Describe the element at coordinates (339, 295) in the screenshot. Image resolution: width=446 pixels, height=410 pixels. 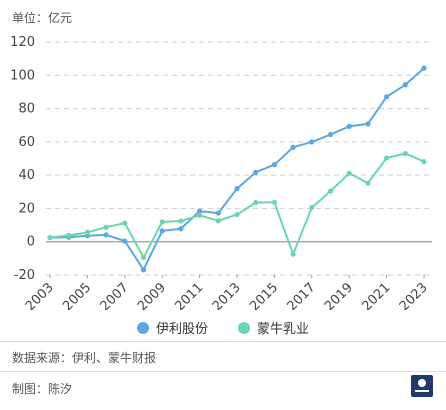
I see `x-tick-label: 2019` at that location.